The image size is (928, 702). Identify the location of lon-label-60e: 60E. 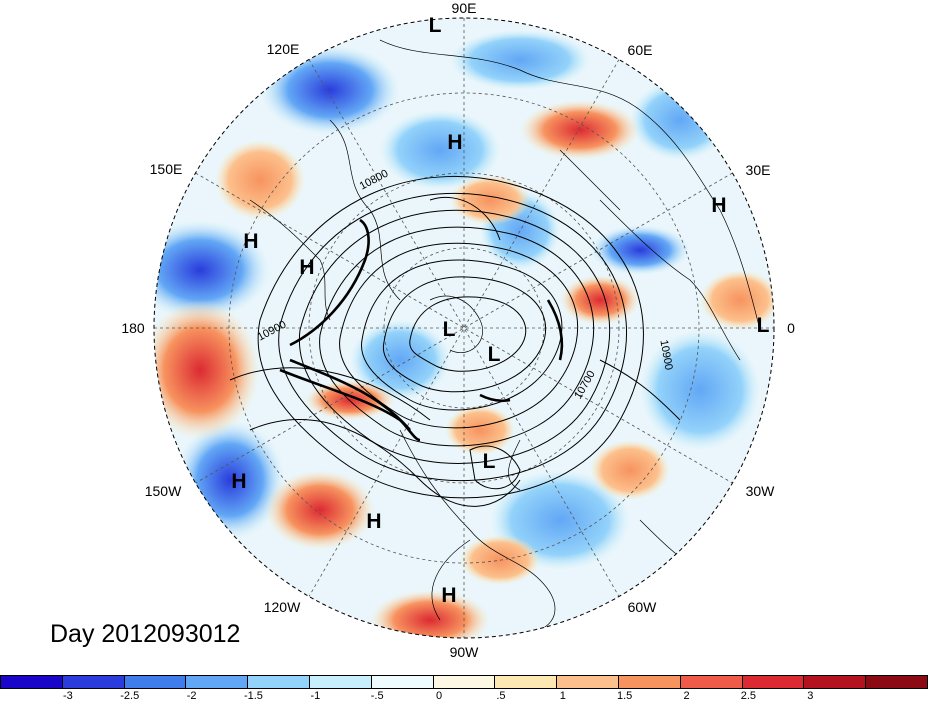
(640, 50).